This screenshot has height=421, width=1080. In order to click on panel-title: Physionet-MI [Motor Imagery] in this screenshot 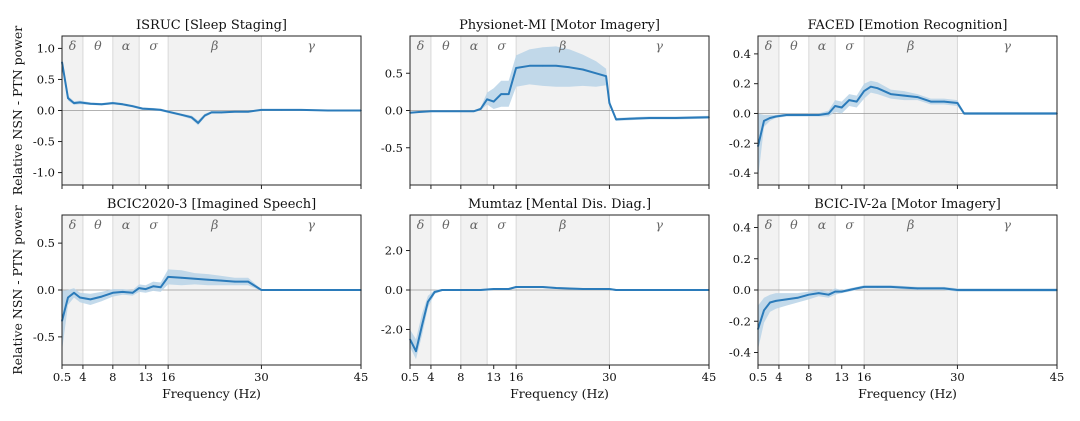, I will do `click(559, 25)`.